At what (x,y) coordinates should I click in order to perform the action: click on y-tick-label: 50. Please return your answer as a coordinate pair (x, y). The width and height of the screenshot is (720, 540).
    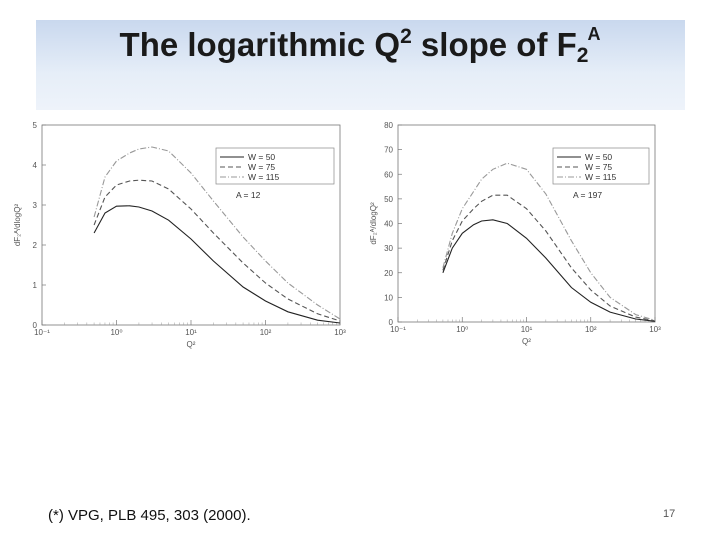
    Looking at the image, I should click on (388, 199).